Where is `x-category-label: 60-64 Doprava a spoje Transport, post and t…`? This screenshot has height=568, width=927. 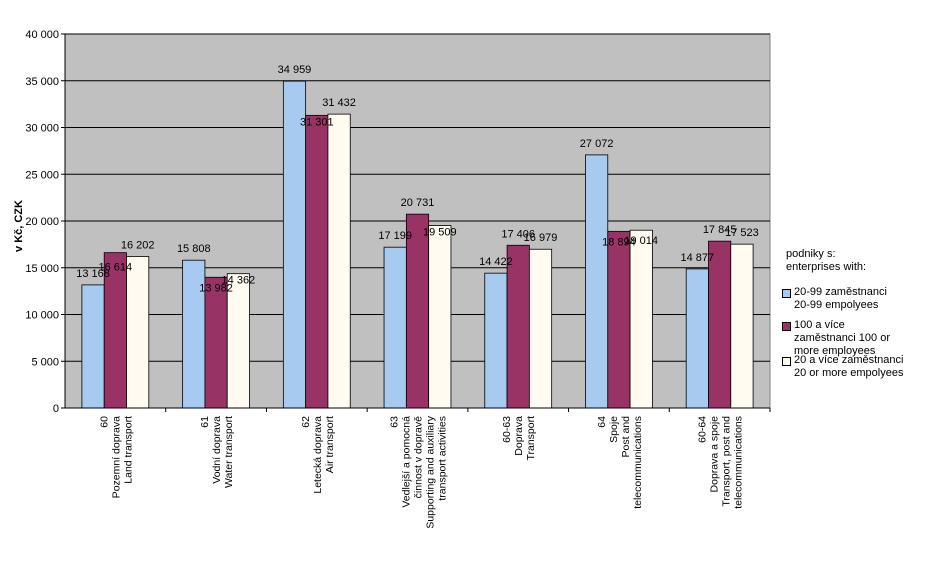
x-category-label: 60-64 Doprava a spoje Transport, post and t… is located at coordinates (721, 462).